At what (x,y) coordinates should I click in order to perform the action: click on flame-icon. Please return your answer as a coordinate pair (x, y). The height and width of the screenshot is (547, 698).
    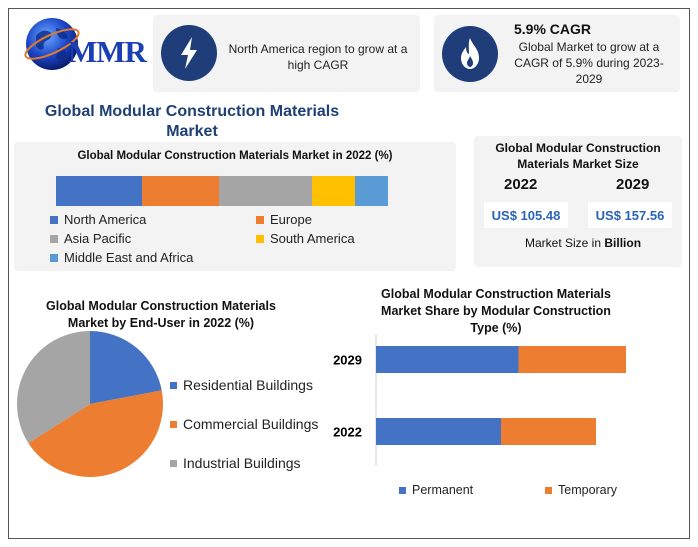
    Looking at the image, I should click on (470, 53).